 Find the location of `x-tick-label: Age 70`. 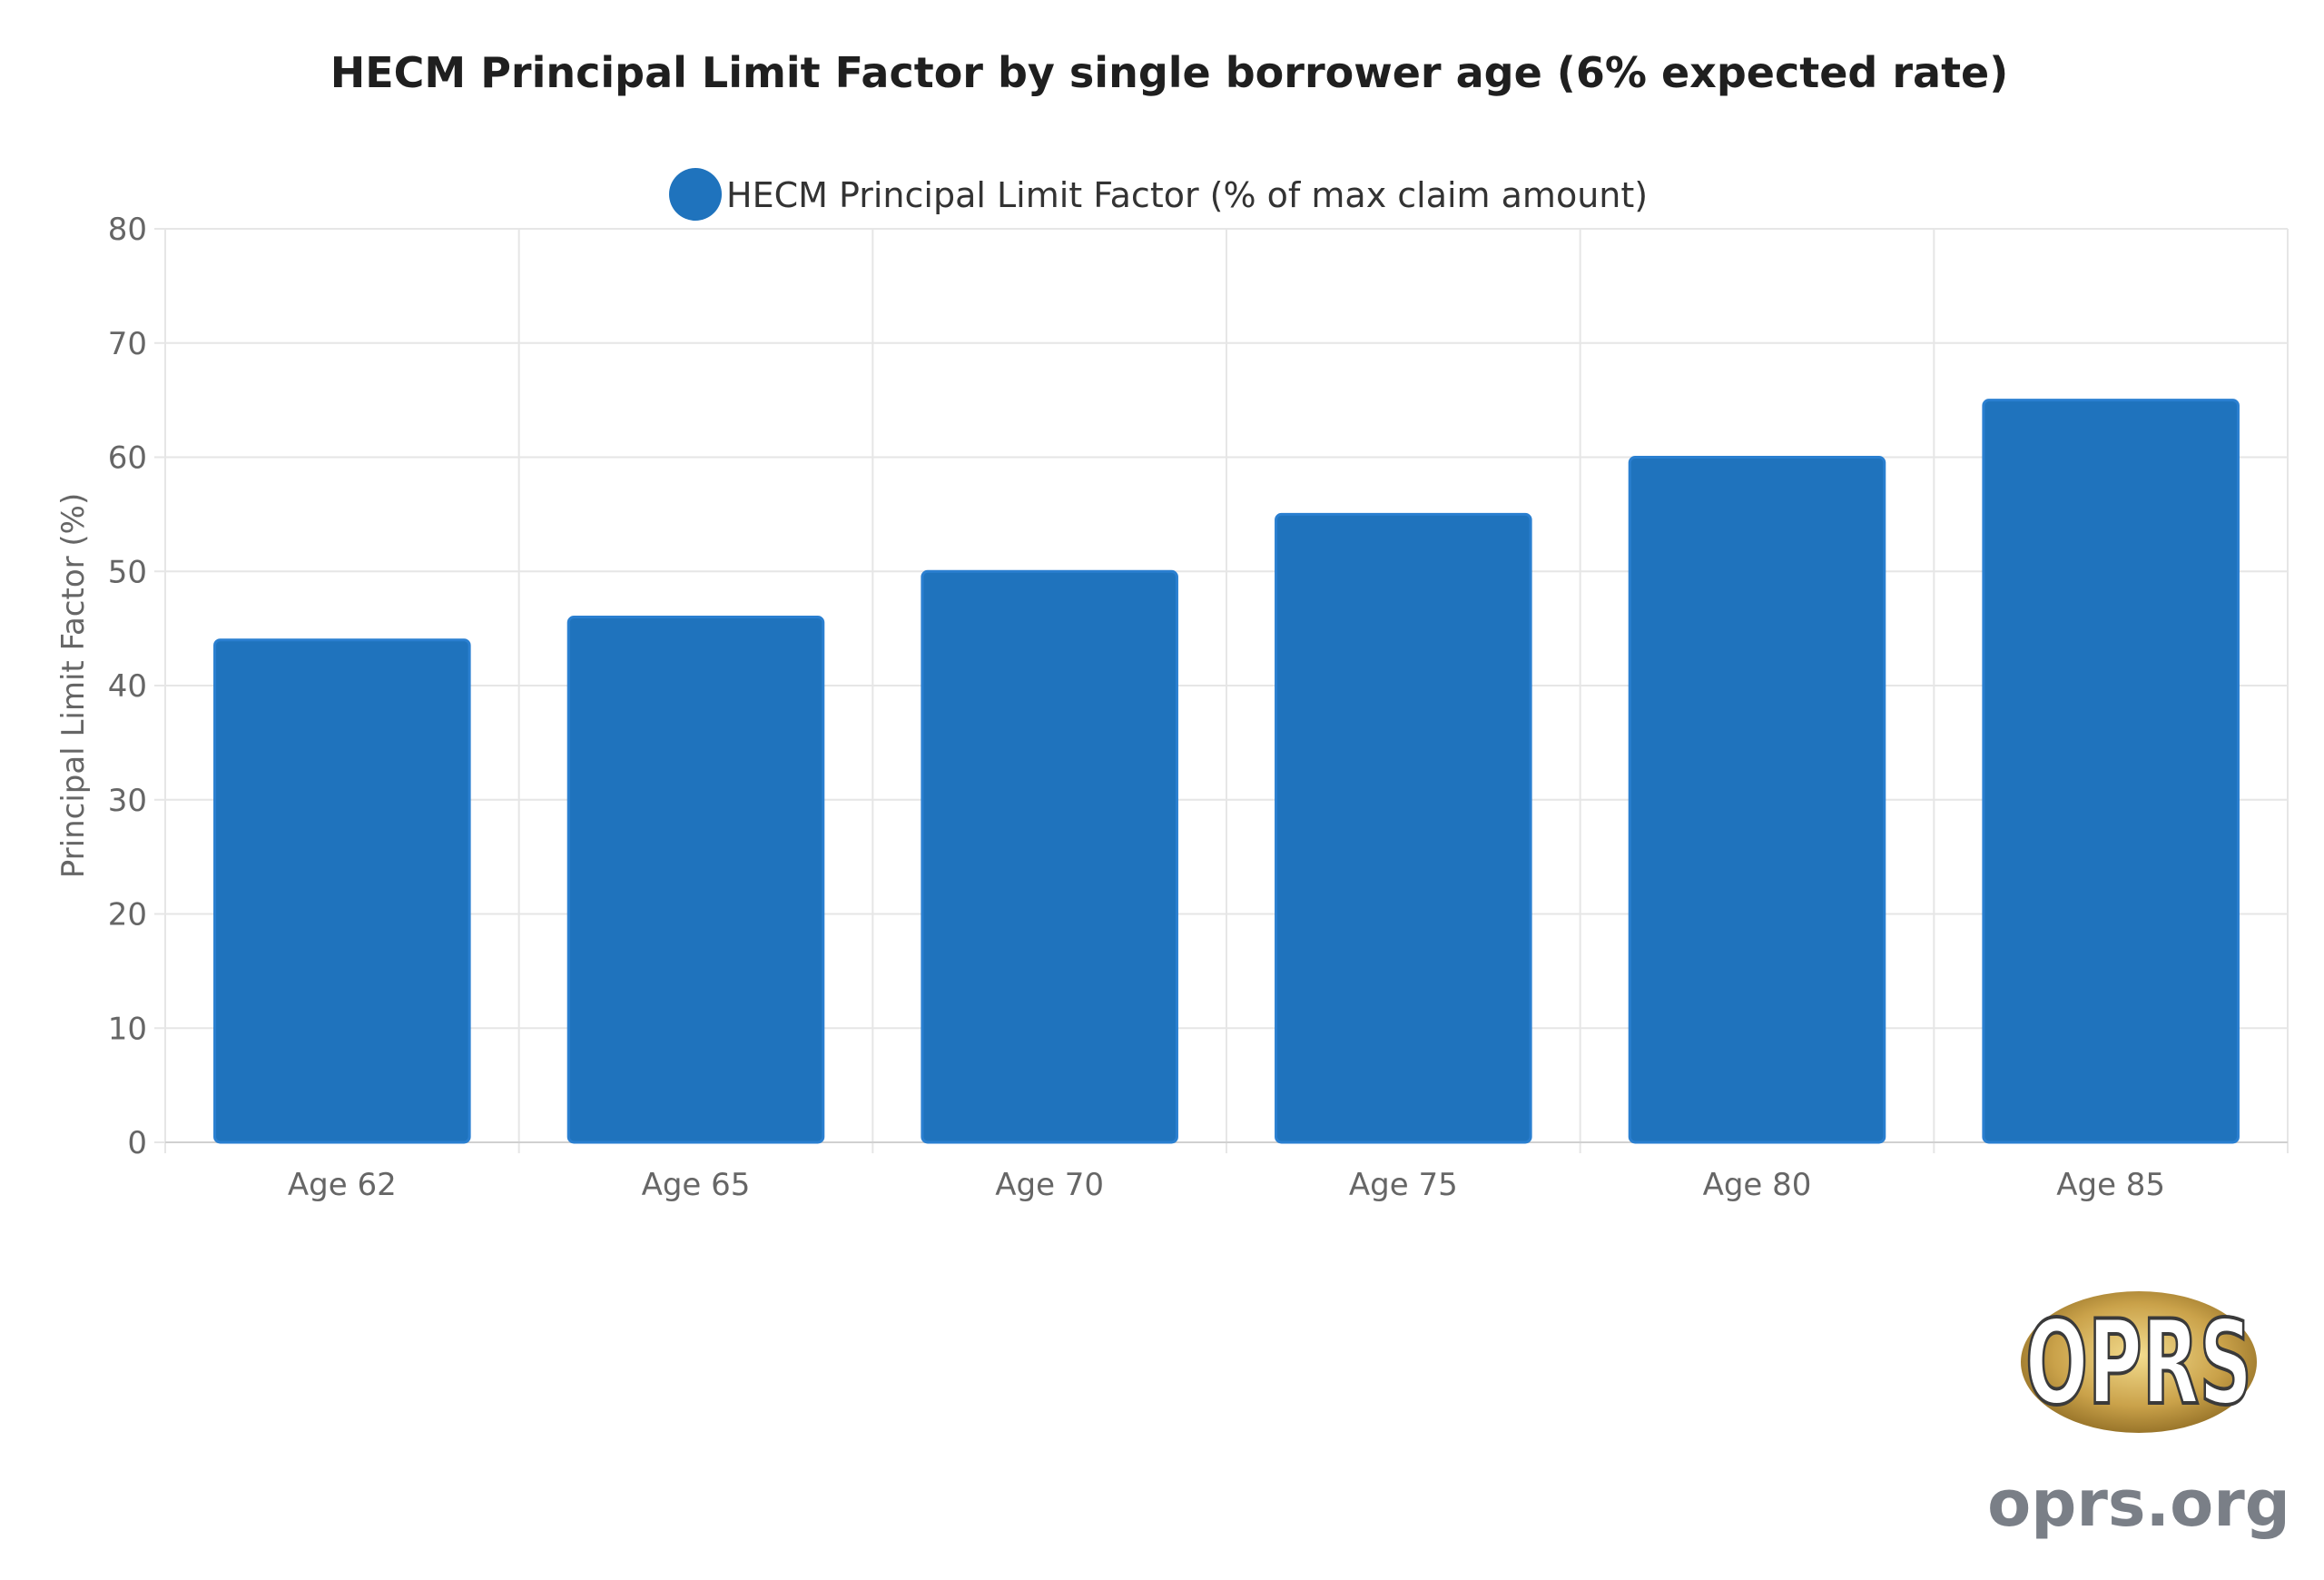

x-tick-label: Age 70 is located at coordinates (1049, 1185).